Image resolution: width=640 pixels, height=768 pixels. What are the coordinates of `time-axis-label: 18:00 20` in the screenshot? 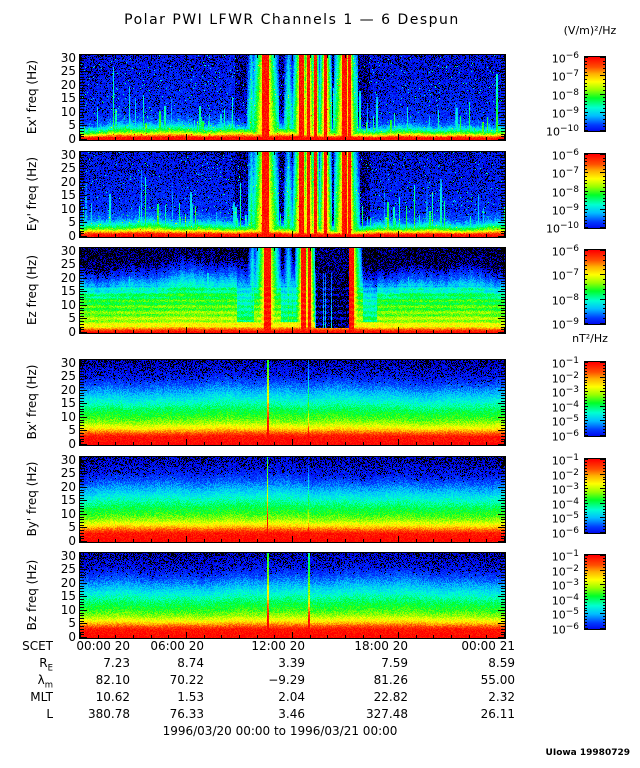 It's located at (381, 646).